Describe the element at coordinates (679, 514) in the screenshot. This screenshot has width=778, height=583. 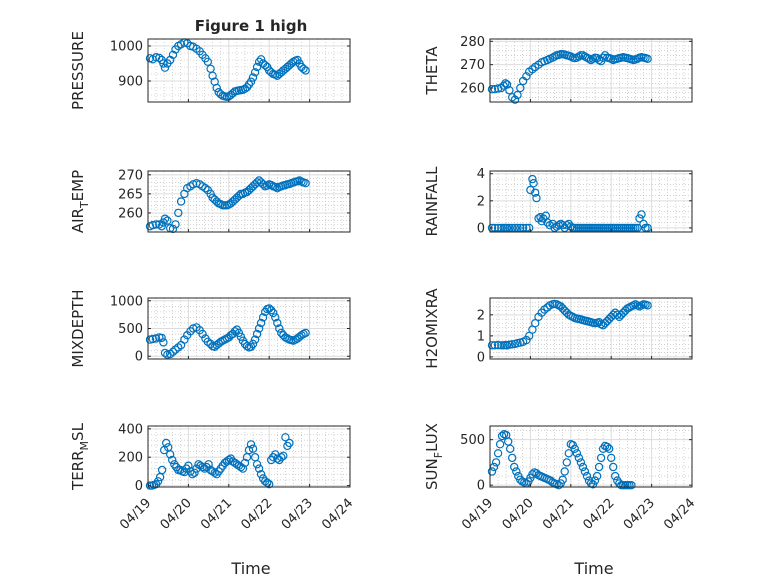
I see `x-tick-label: 04/24` at that location.